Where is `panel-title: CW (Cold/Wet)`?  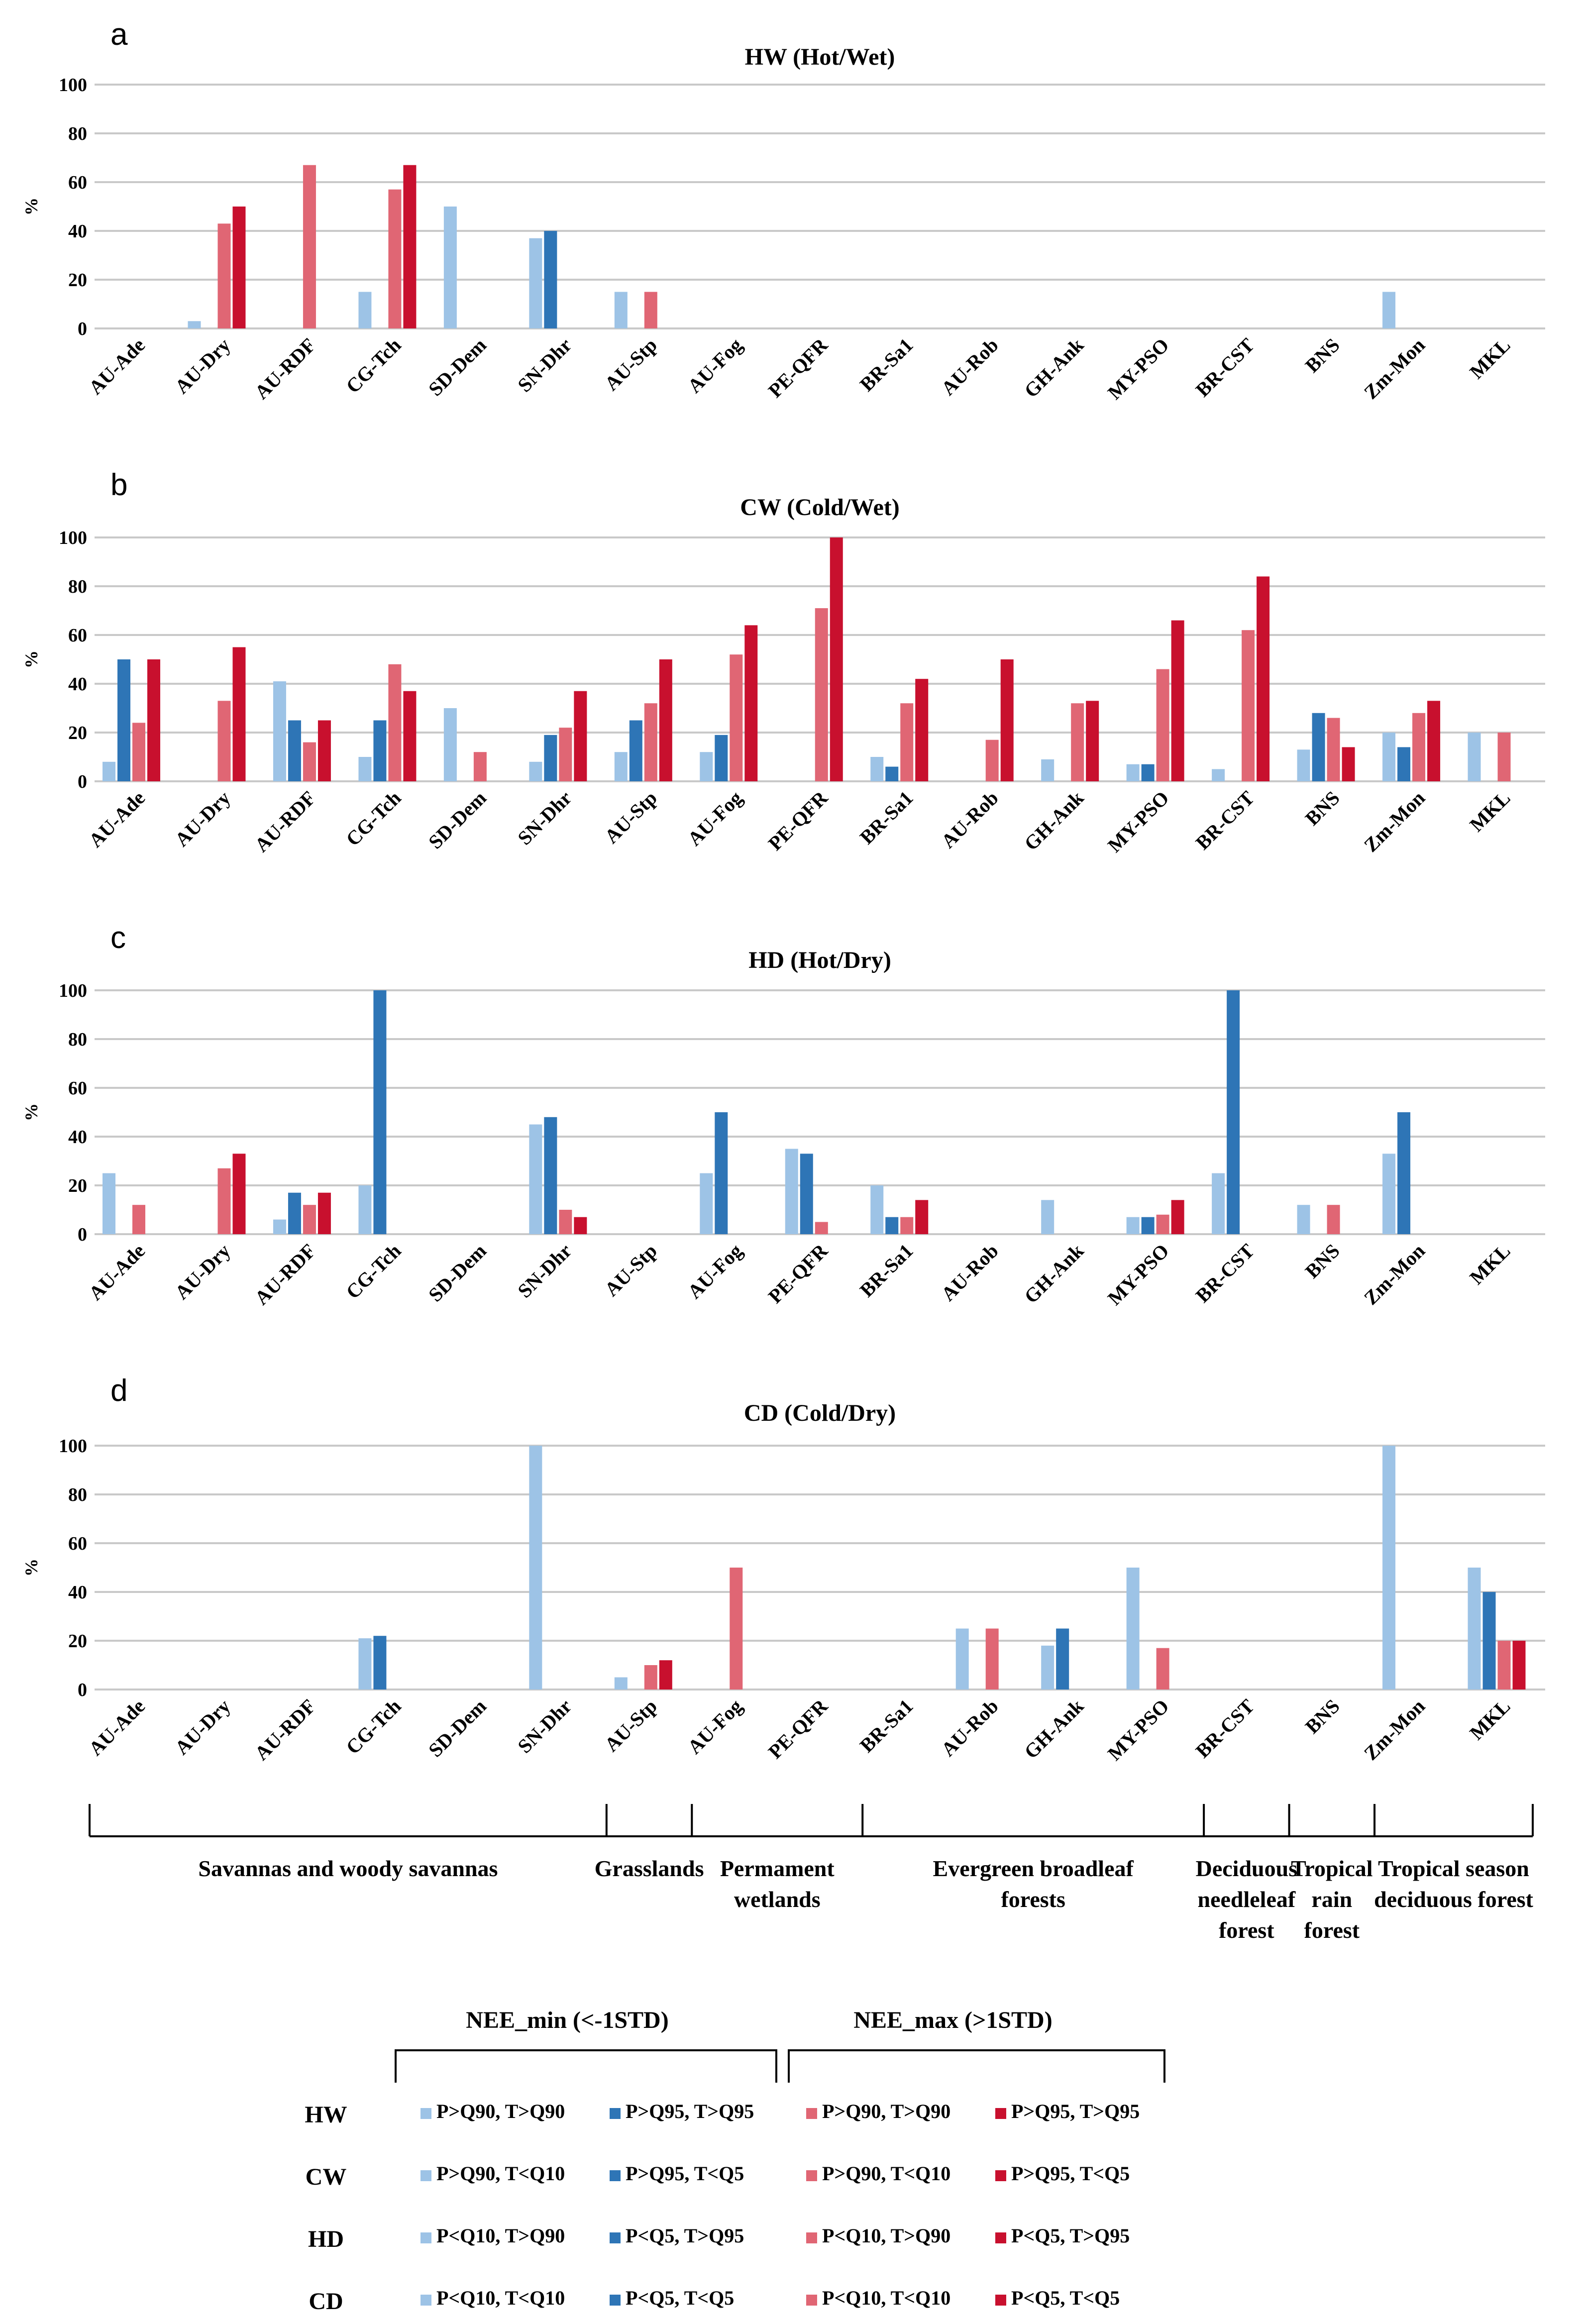
panel-title: CW (Cold/Wet) is located at coordinates (819, 507).